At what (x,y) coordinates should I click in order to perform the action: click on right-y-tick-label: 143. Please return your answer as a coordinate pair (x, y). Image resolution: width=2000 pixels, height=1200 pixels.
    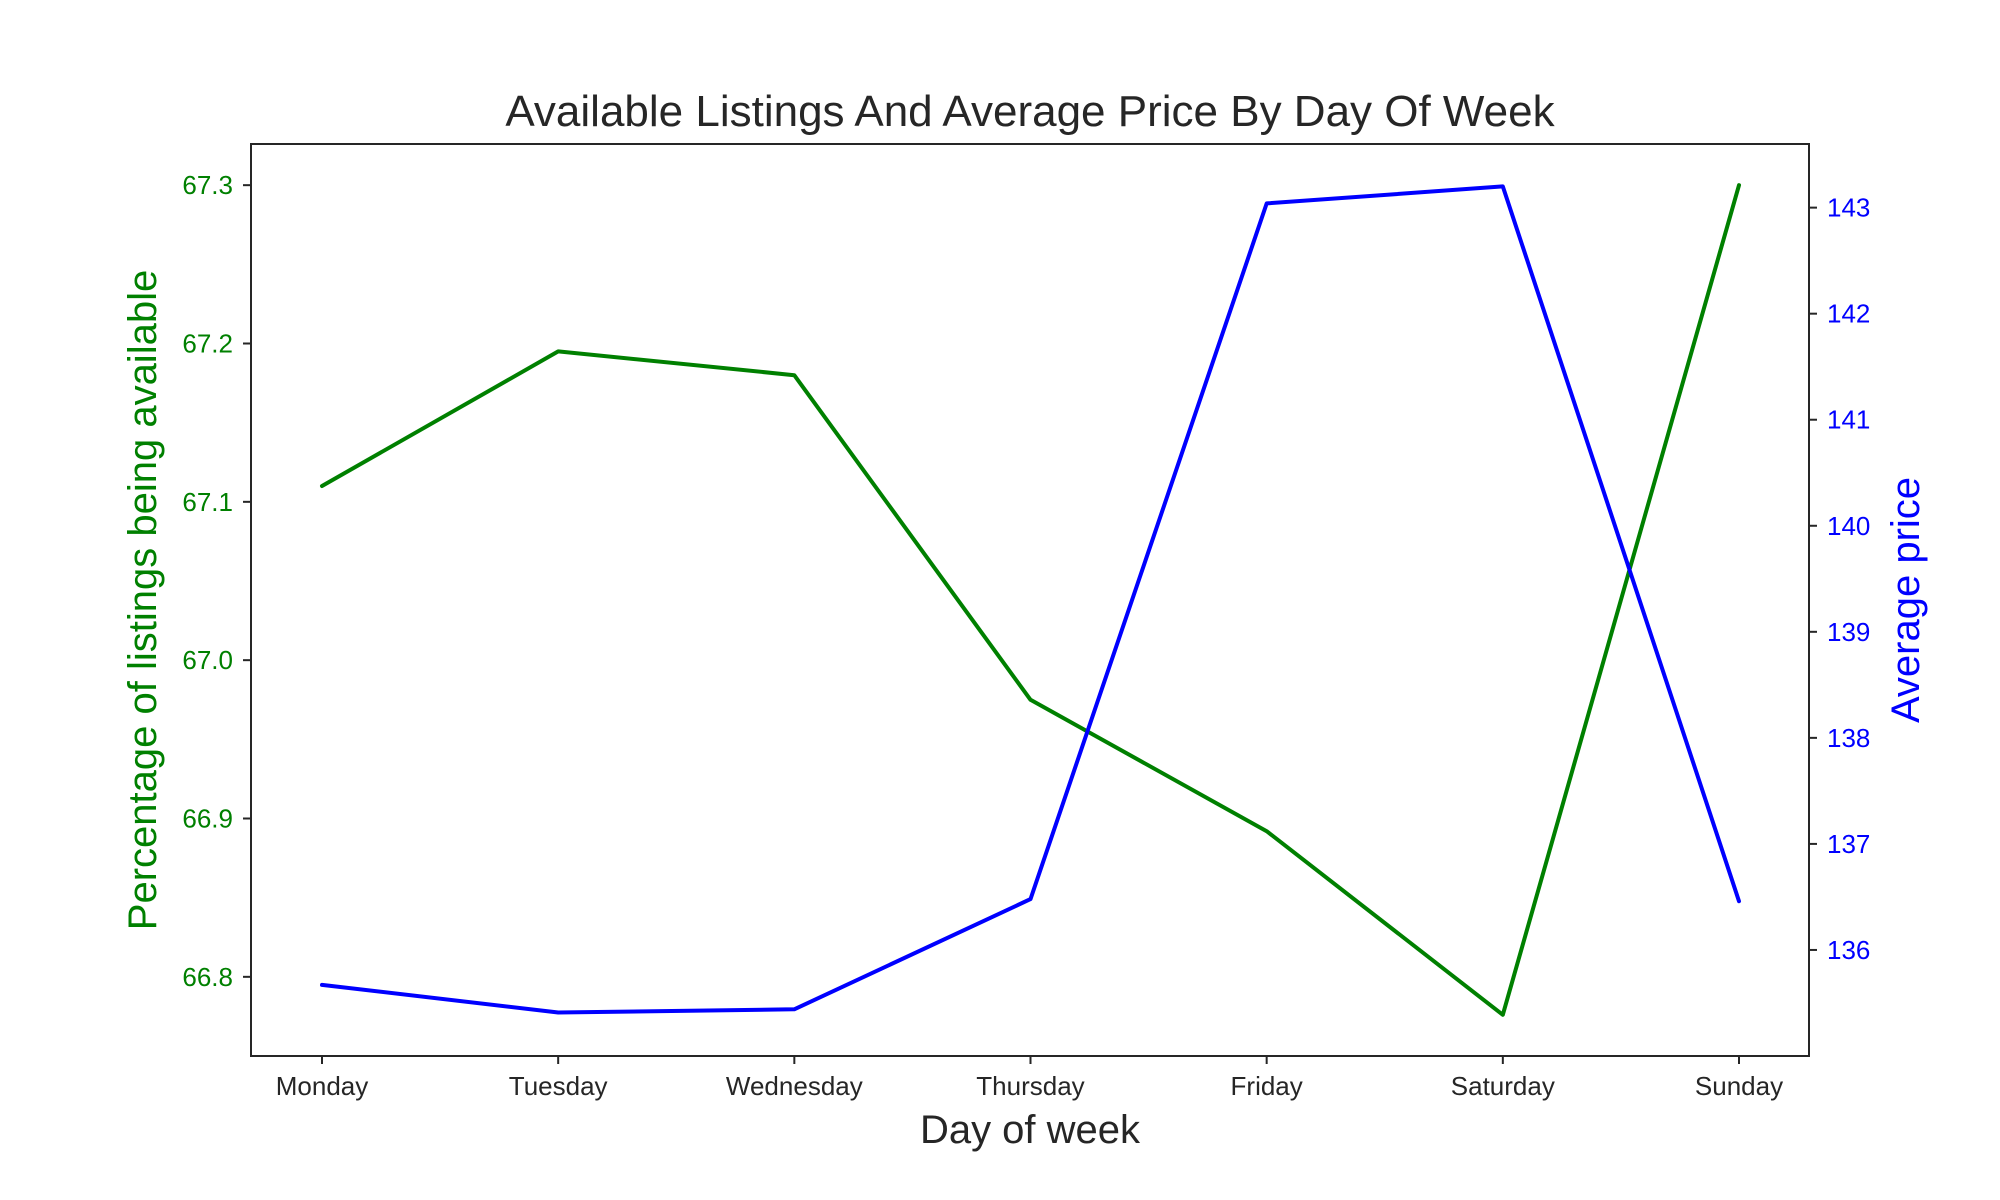
    Looking at the image, I should click on (1848, 208).